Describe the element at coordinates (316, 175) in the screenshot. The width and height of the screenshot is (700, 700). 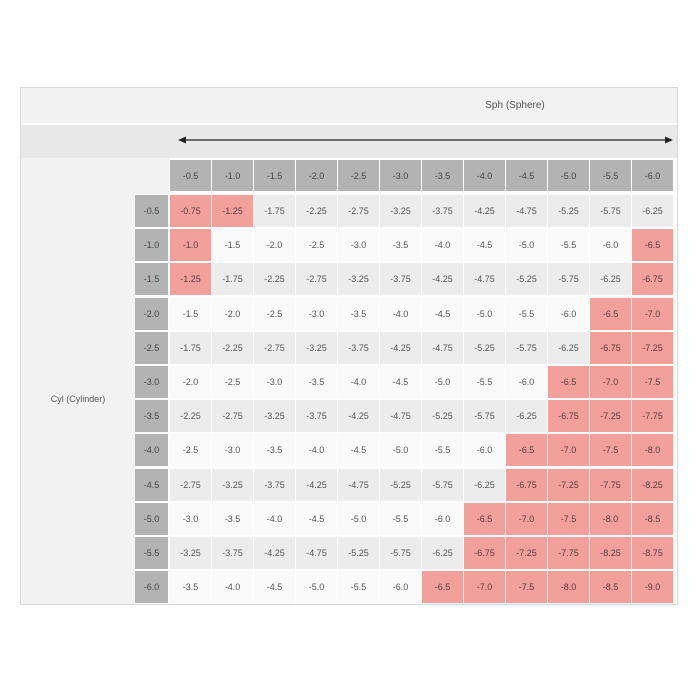
I see `sphere-column-header: -2.0` at that location.